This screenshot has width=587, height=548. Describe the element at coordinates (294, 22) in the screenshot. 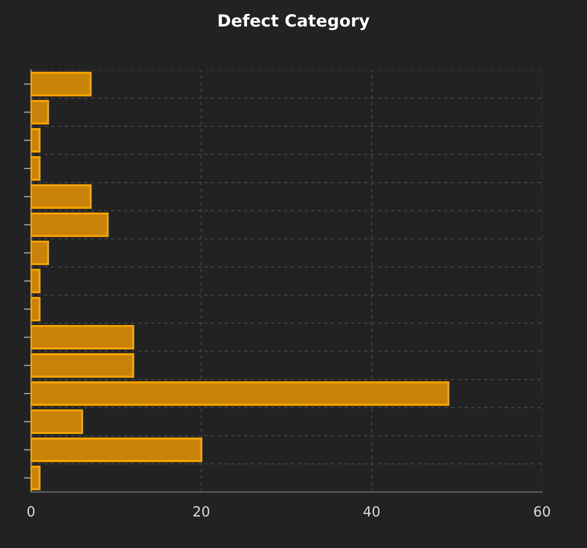

I see `chart-title: Defect Category` at that location.